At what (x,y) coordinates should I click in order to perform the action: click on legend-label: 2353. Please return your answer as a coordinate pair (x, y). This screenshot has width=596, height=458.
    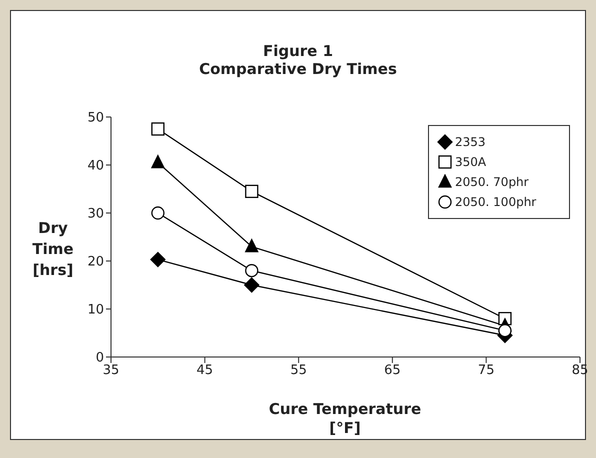
    Looking at the image, I should click on (470, 142).